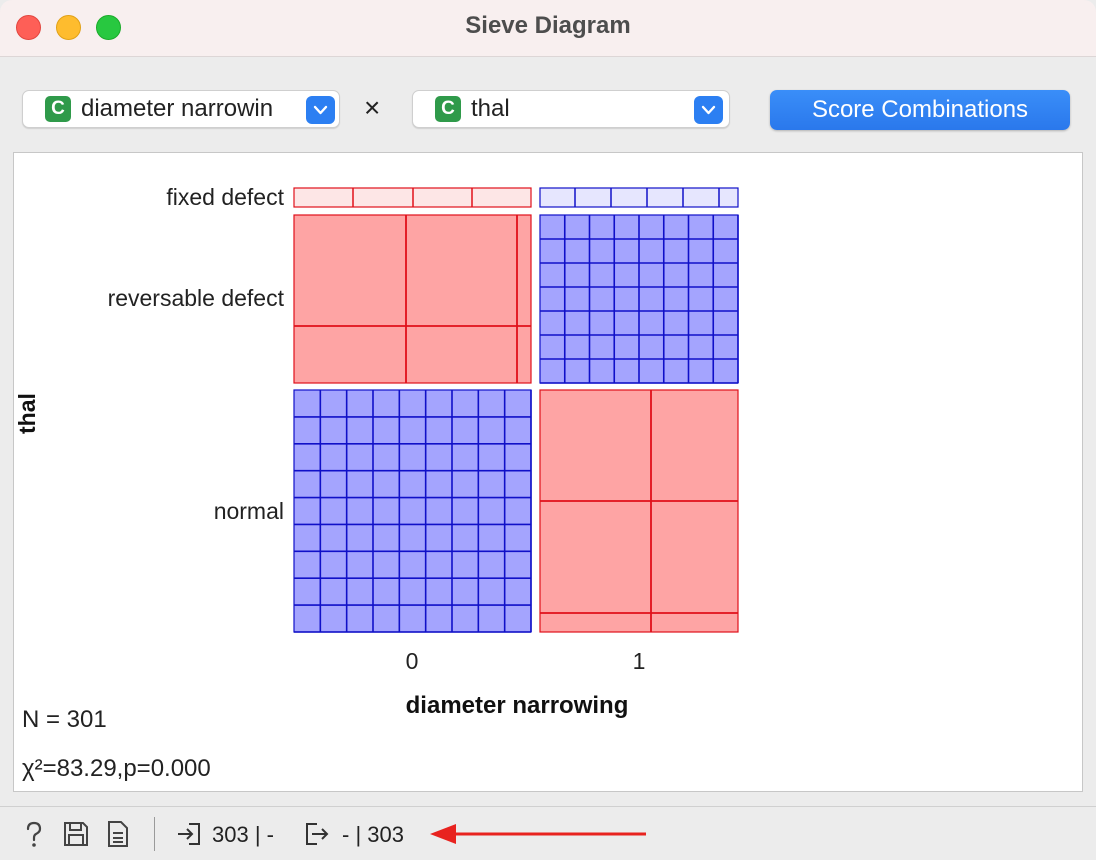 Image resolution: width=1096 pixels, height=860 pixels. Describe the element at coordinates (571, 109) in the screenshot. I see `y-attribute-combo: C thal` at that location.